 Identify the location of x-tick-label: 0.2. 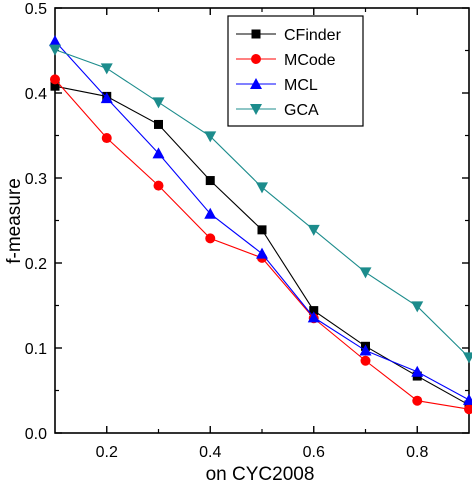
(107, 452).